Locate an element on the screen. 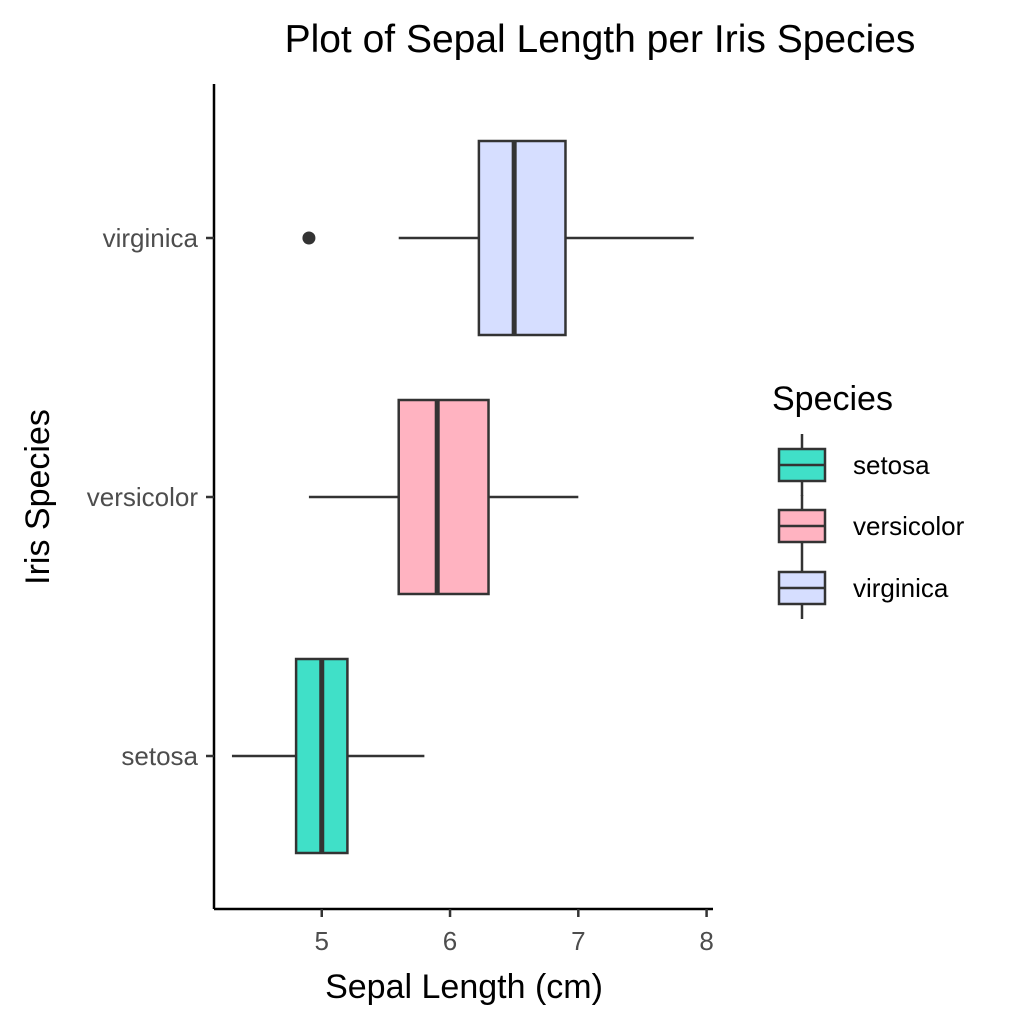  box-virginica is located at coordinates (498, 238).